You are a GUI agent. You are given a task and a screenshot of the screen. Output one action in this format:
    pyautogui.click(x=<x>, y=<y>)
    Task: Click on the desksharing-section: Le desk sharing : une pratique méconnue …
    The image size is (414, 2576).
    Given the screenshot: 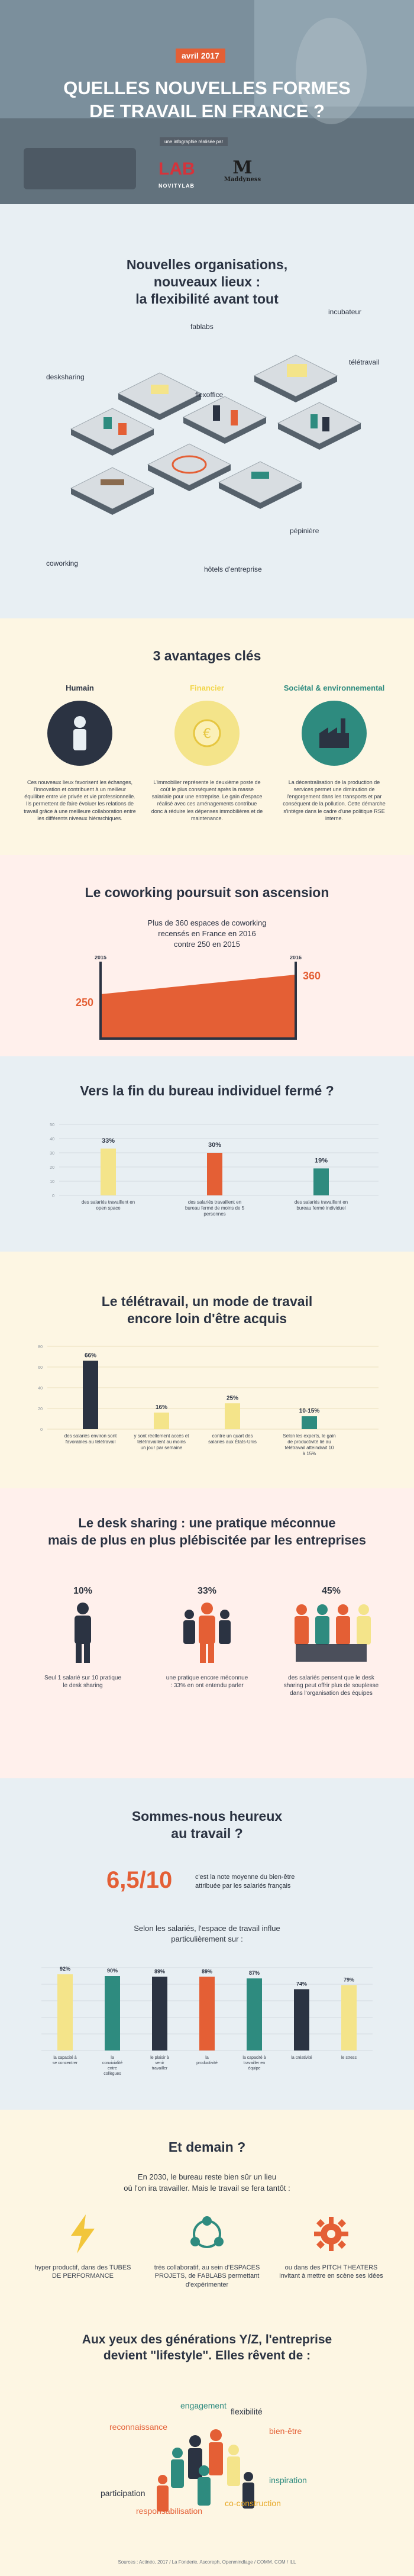 What is the action you would take?
    pyautogui.click(x=207, y=1633)
    